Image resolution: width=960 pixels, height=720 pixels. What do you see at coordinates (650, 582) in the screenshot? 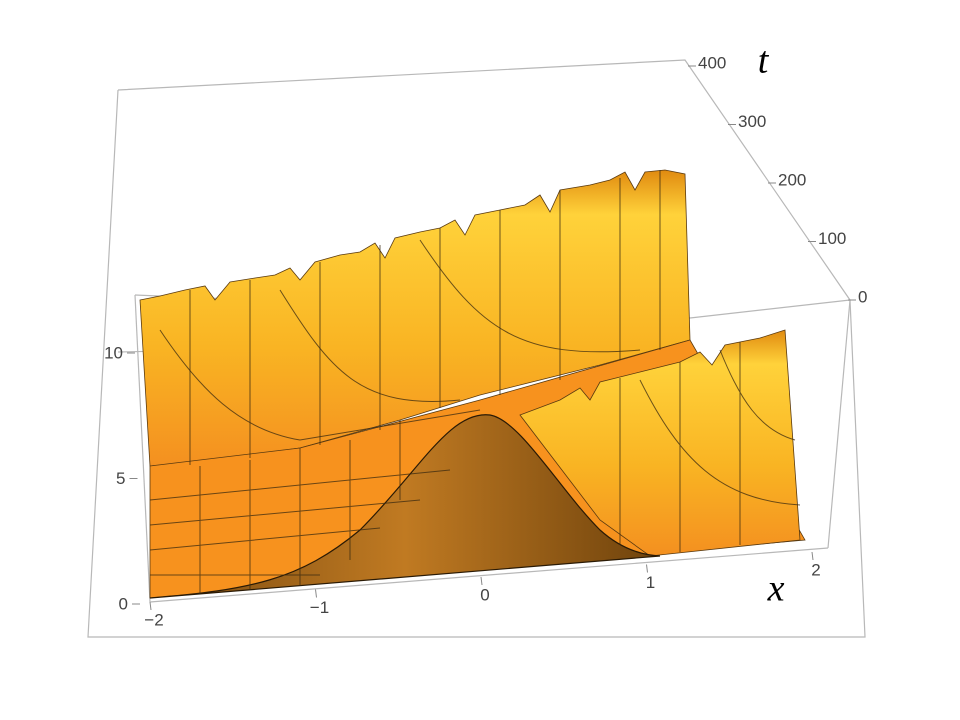
I see `x-tick-label: 1` at bounding box center [650, 582].